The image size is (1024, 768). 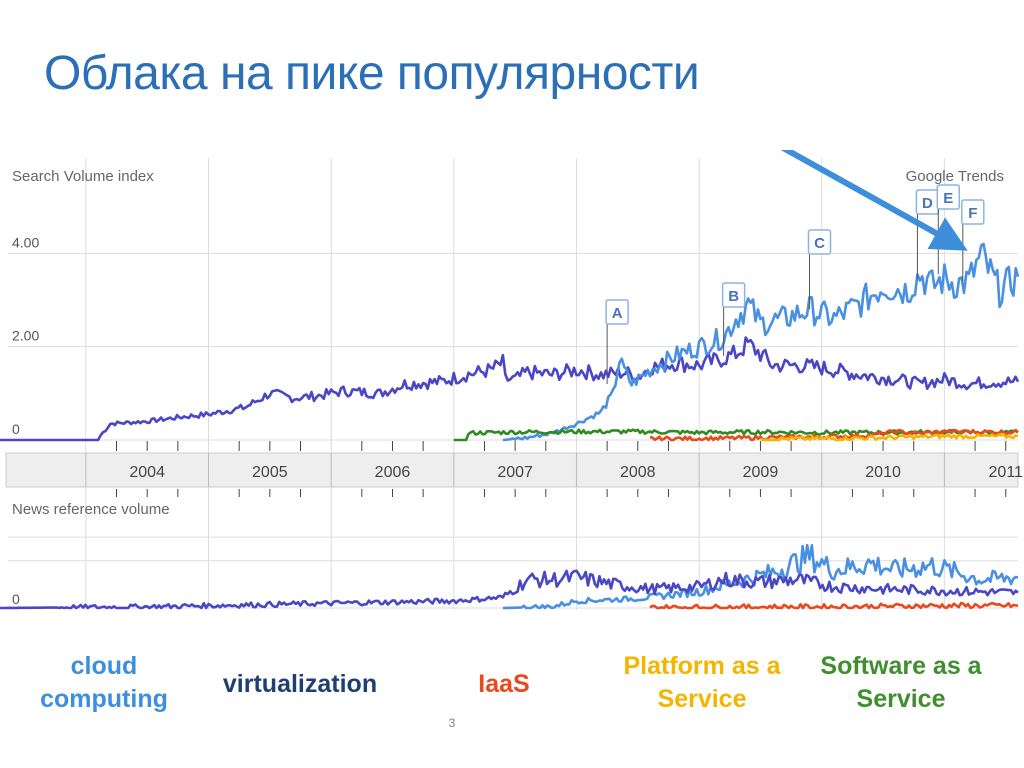 I want to click on legend-item-virtualization: virtualization, so click(x=300, y=684).